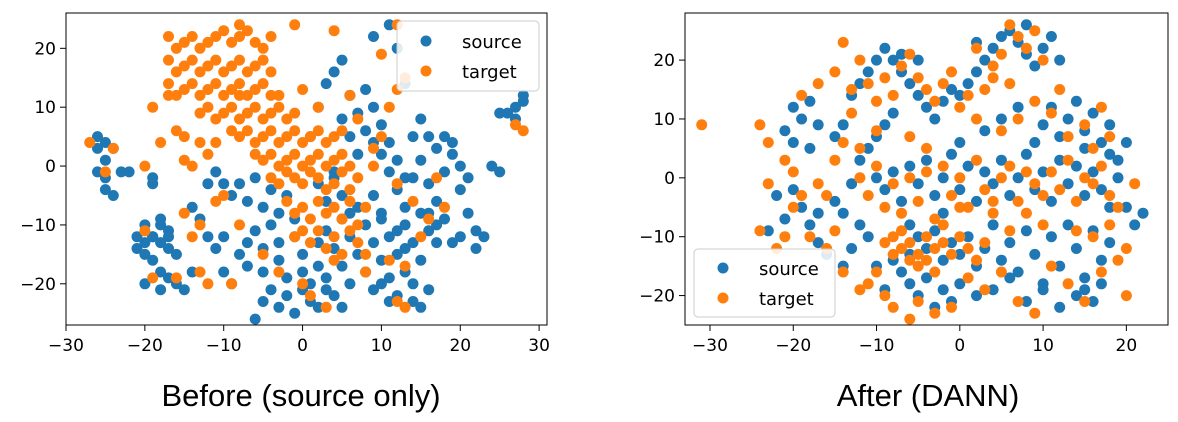 The image size is (1178, 422). I want to click on x-tick-label: 20, so click(1127, 346).